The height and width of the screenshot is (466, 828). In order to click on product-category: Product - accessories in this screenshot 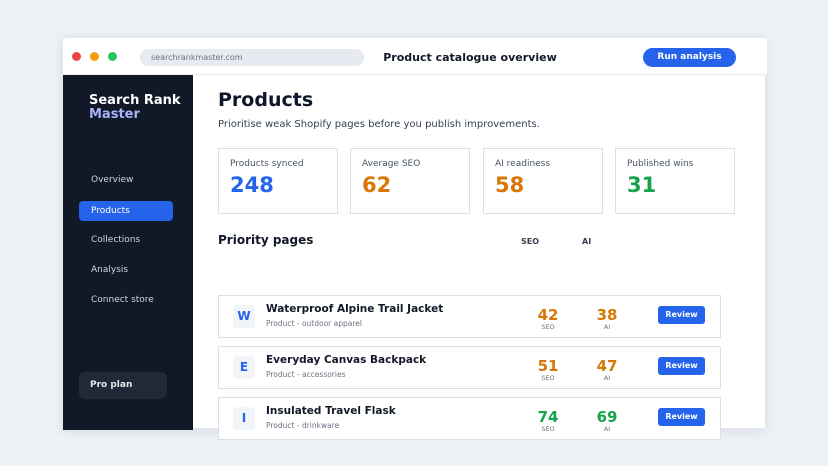, I will do `click(306, 374)`.